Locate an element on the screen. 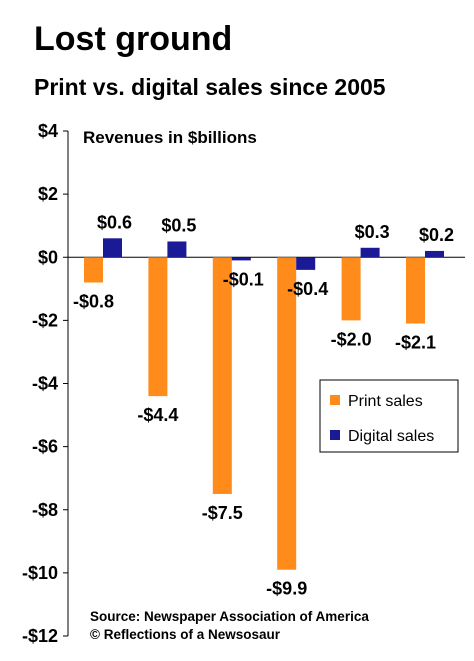 The width and height of the screenshot is (474, 661). y-tick-label: -$10 is located at coordinates (40, 573).